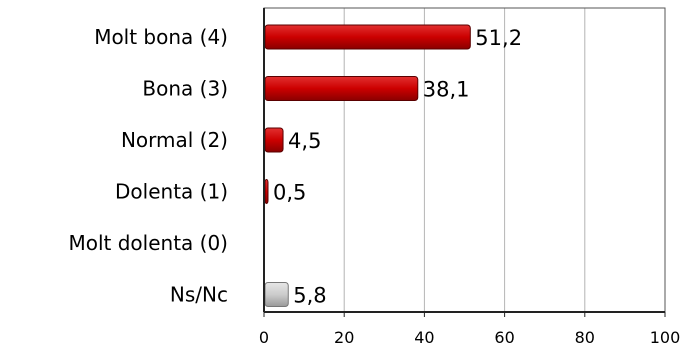 The image size is (681, 351). What do you see at coordinates (148, 243) in the screenshot?
I see `category-label-4: Molt dolenta (0)` at bounding box center [148, 243].